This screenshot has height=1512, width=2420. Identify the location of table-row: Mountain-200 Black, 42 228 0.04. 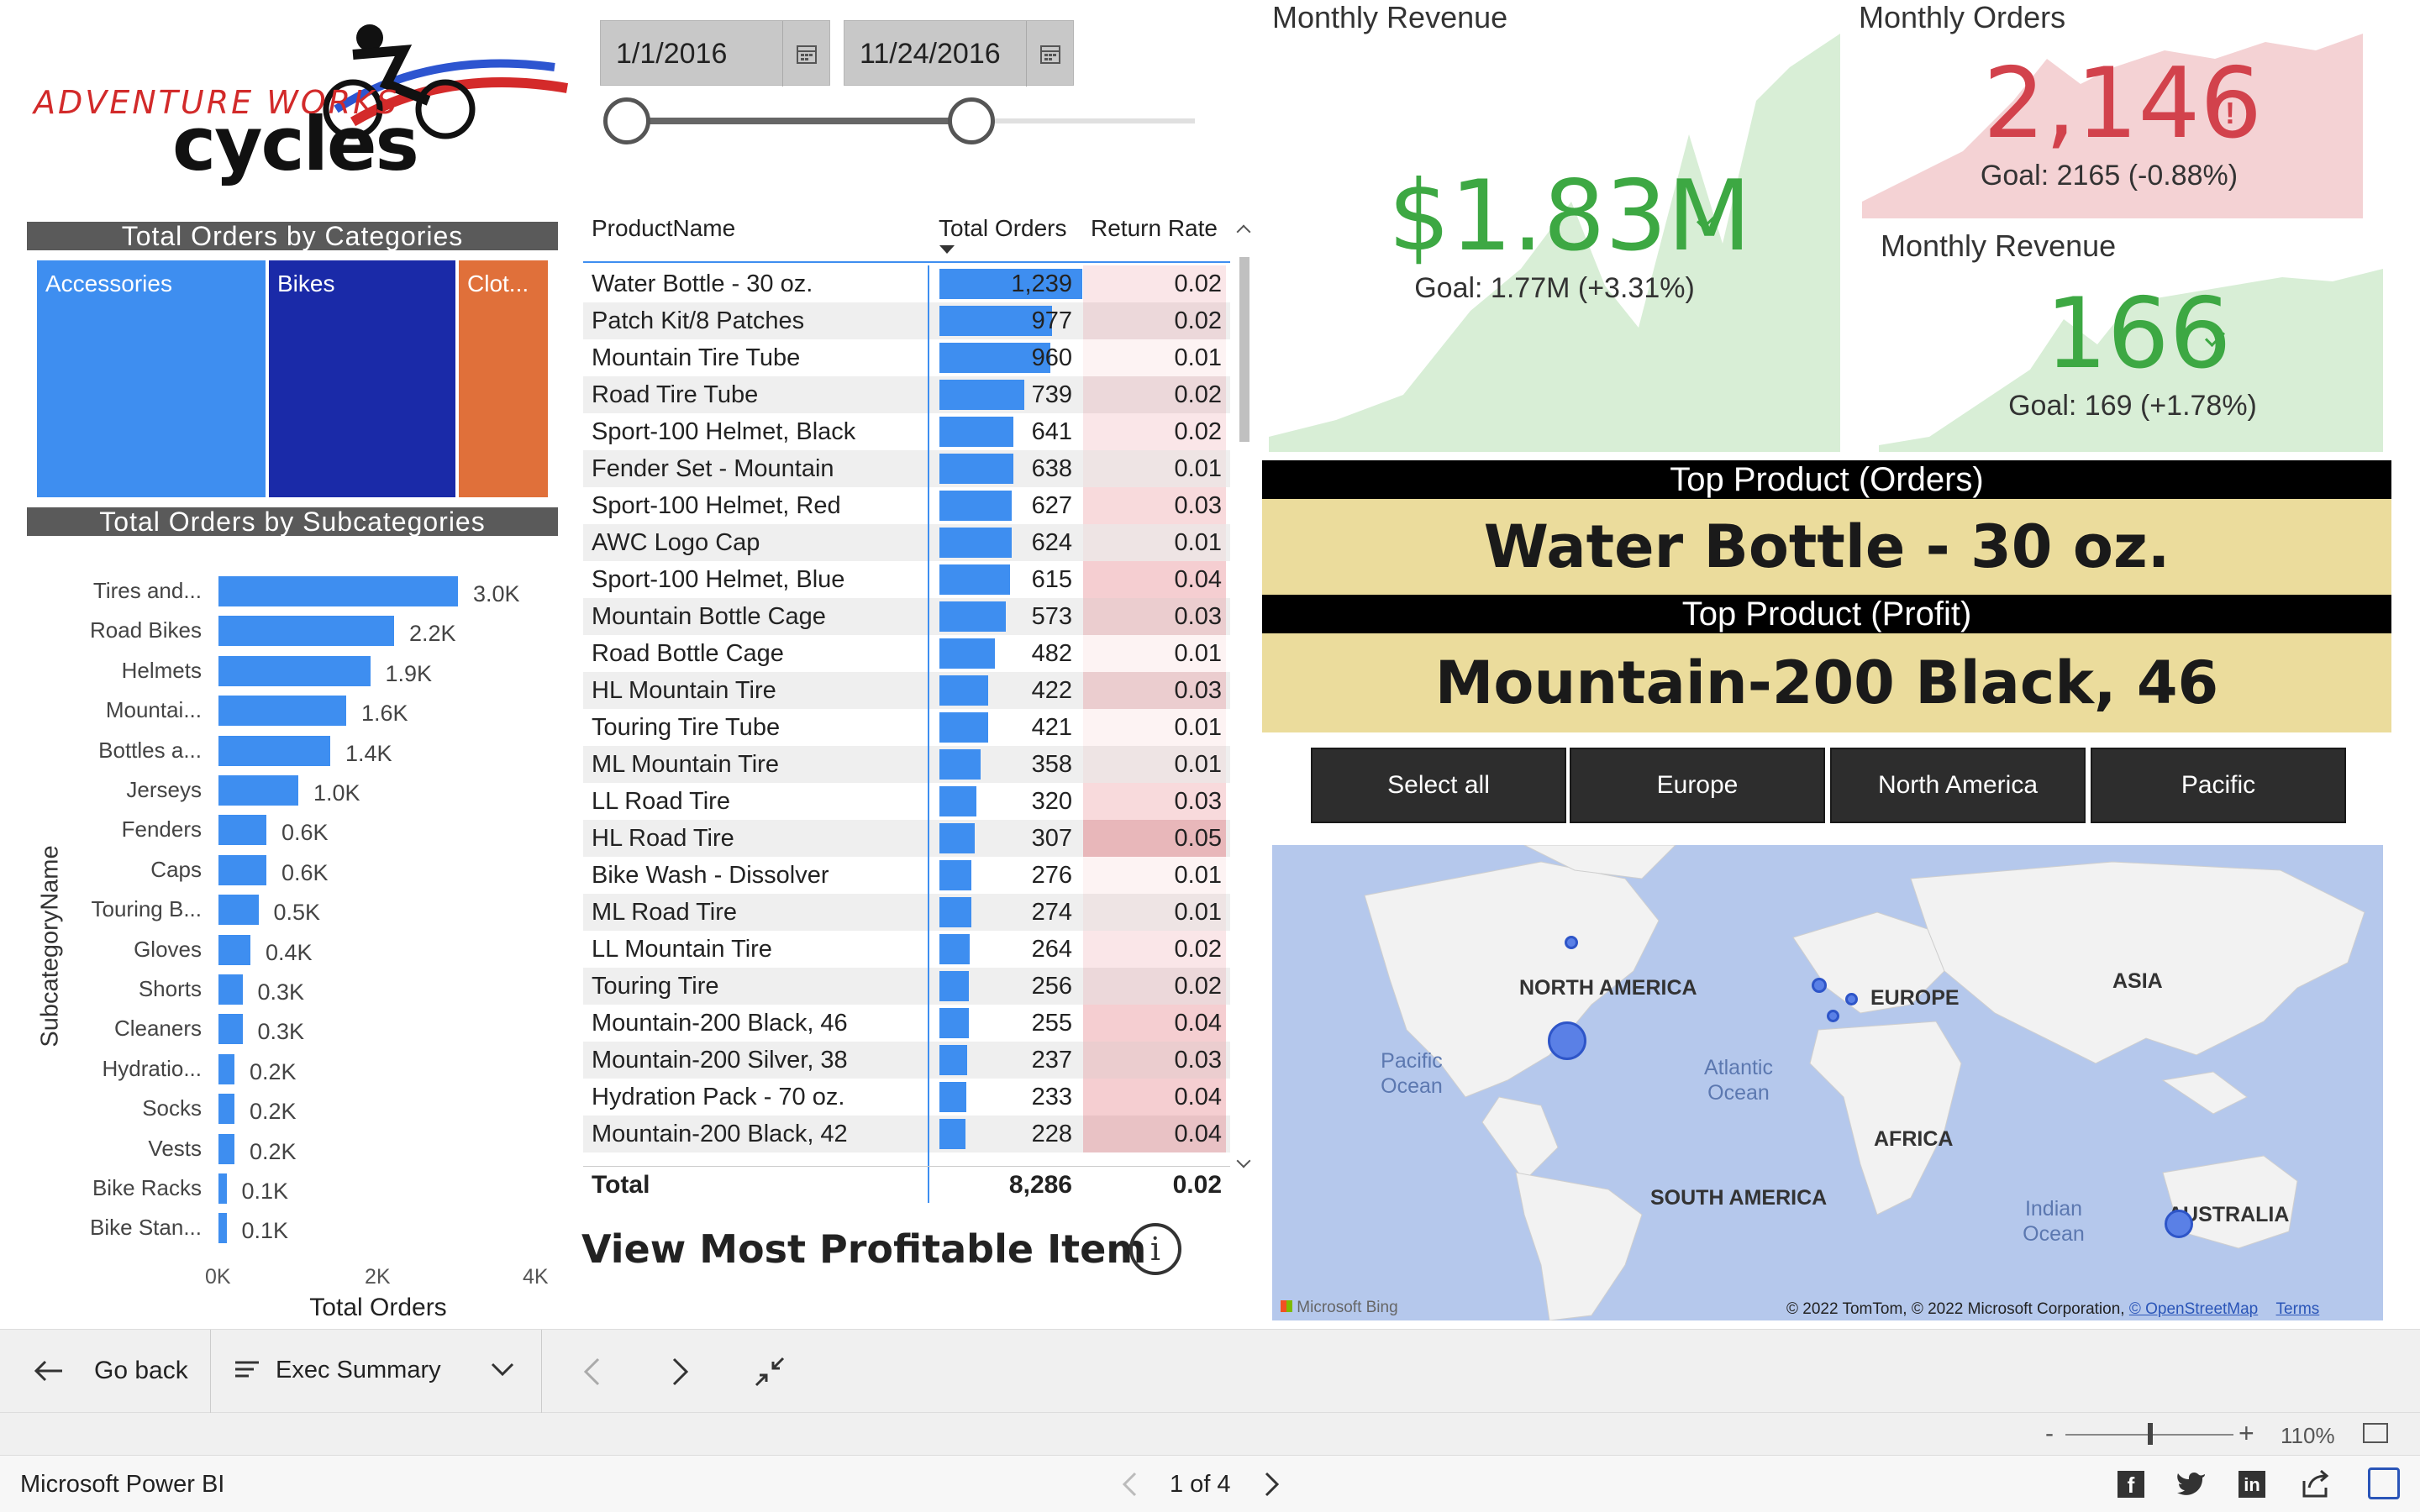
(906, 1134).